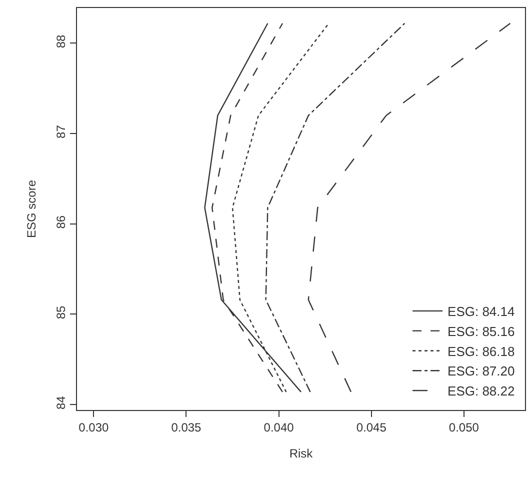  Describe the element at coordinates (93, 427) in the screenshot. I see `x-tick-label: 0.030` at that location.